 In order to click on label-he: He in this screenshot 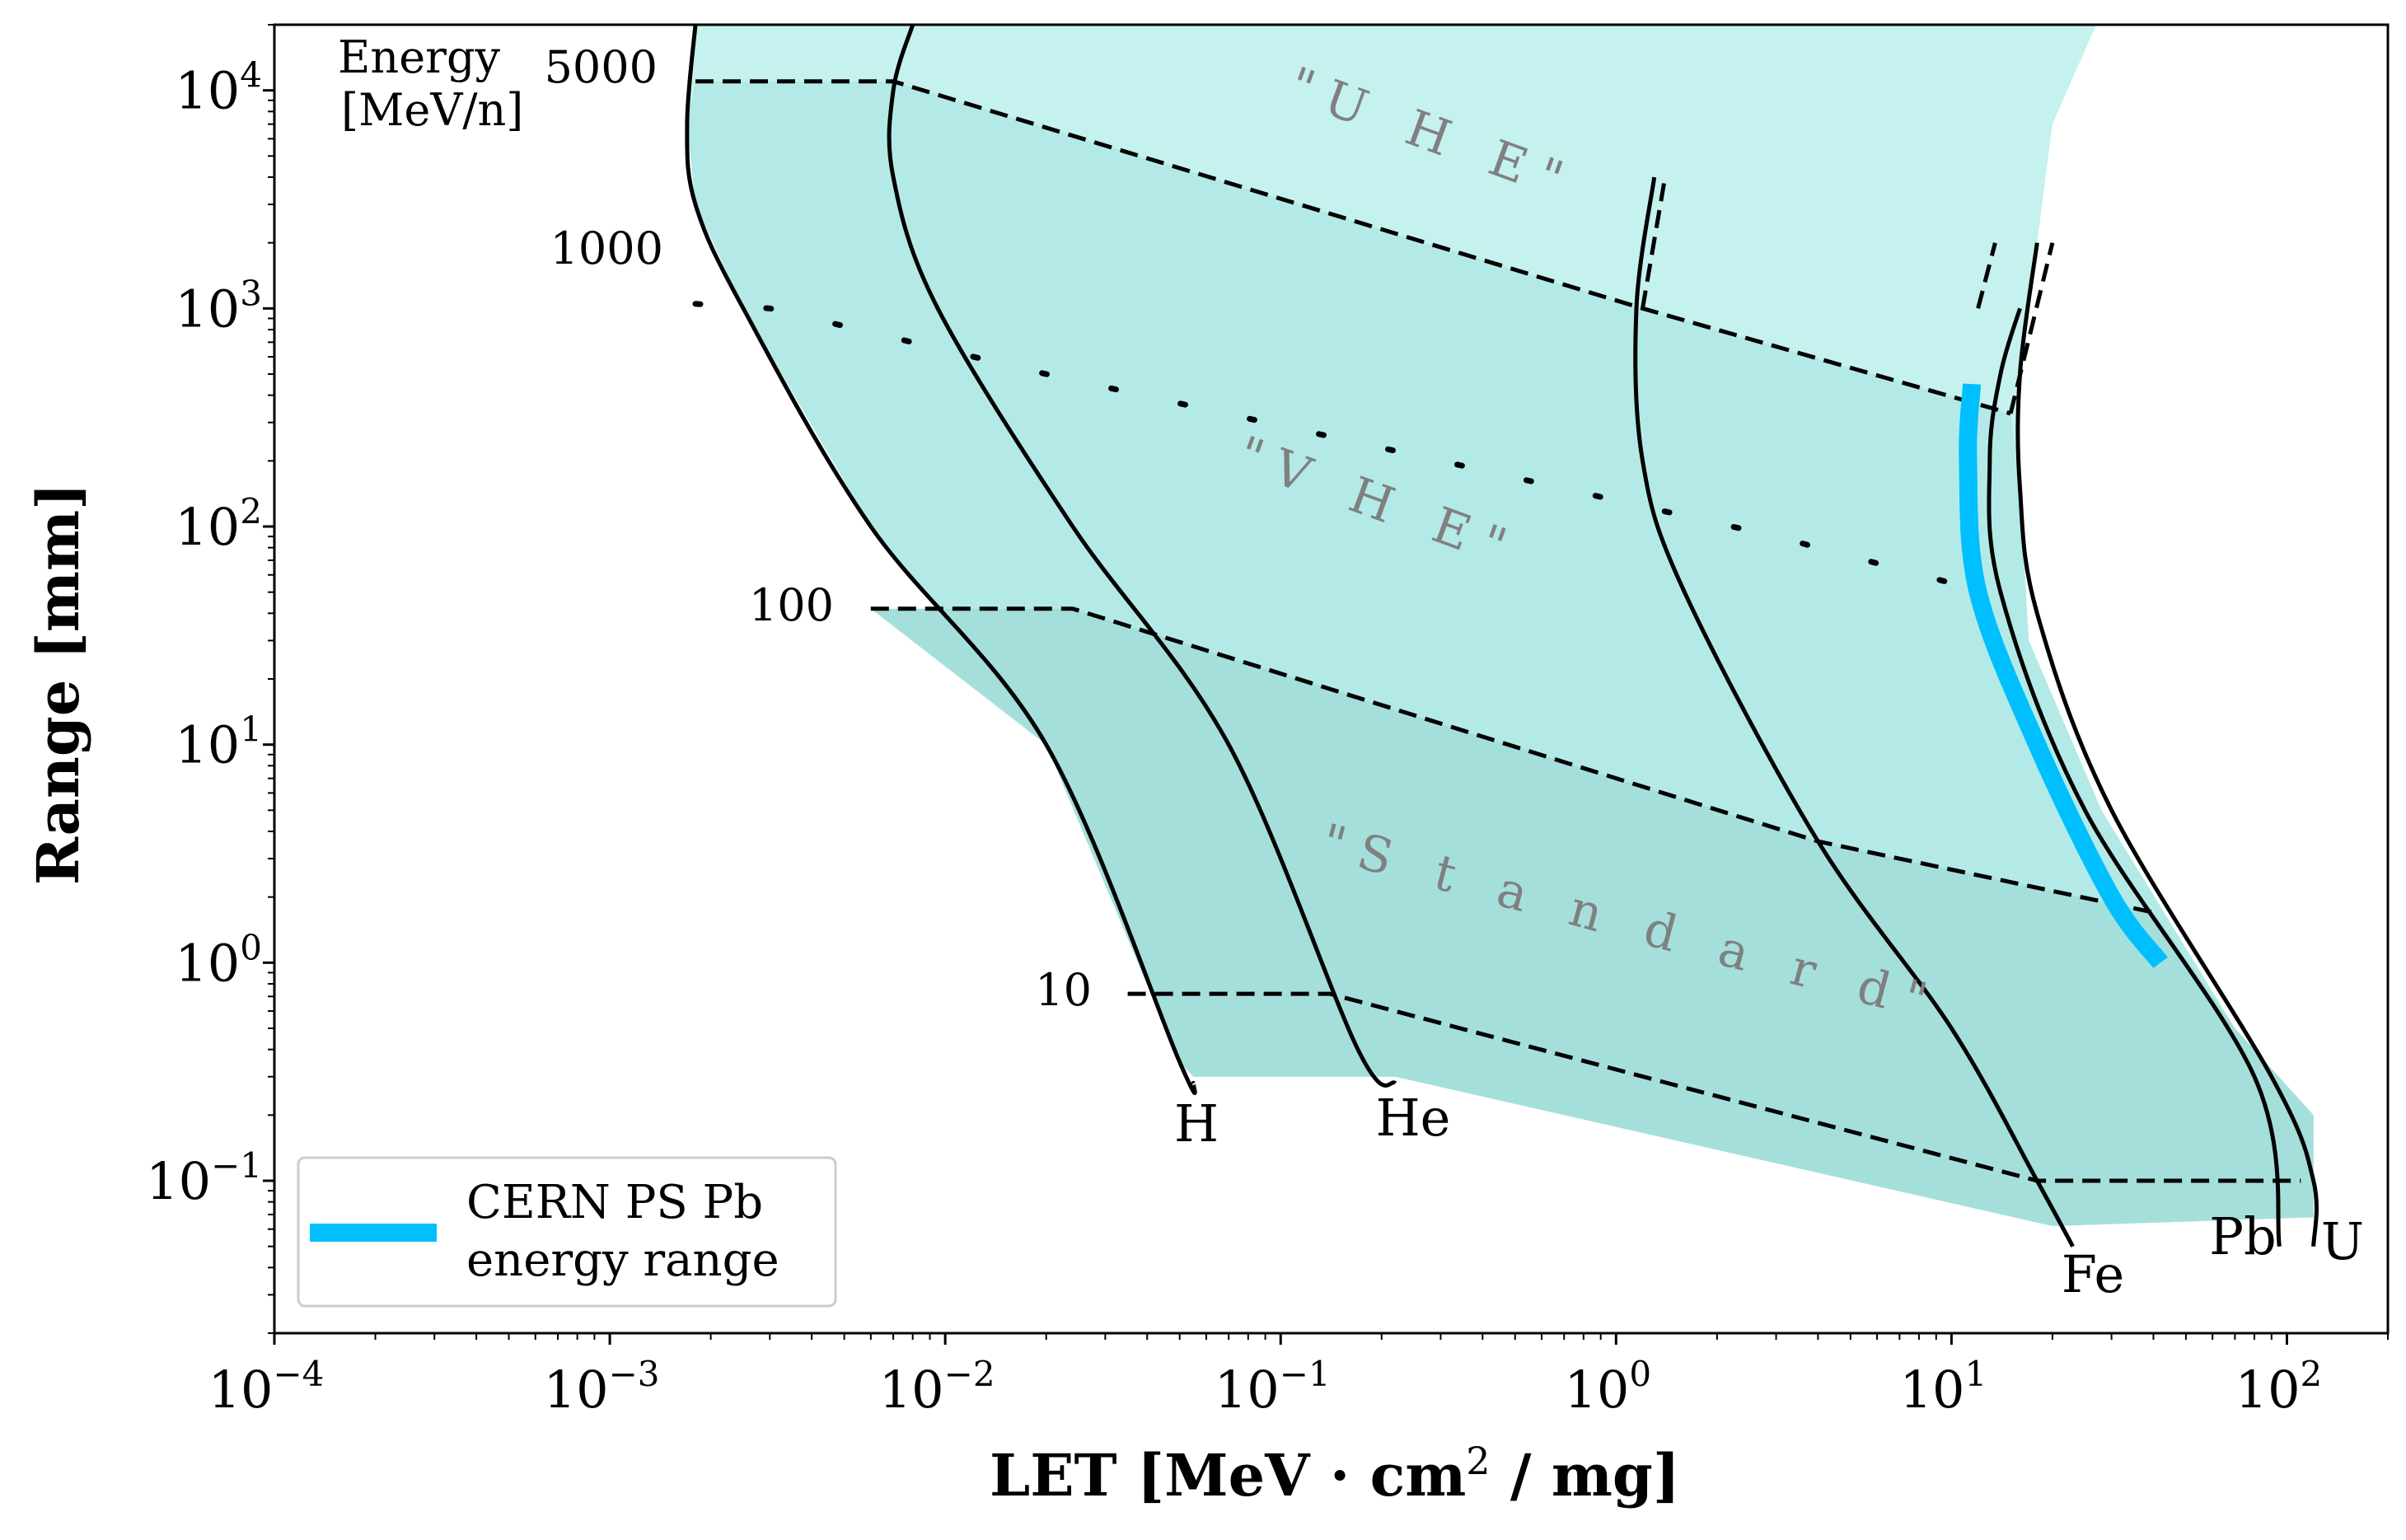, I will do `click(1413, 1118)`.